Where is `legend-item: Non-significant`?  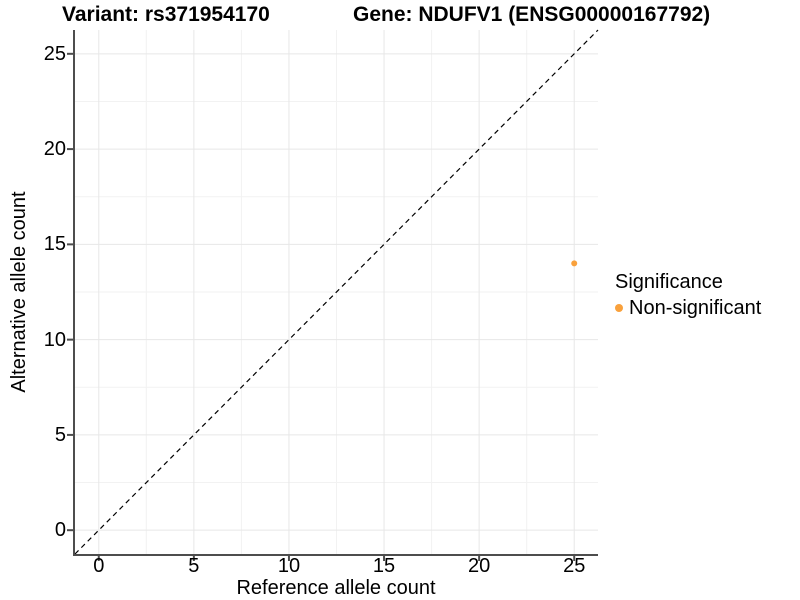 legend-item: Non-significant is located at coordinates (688, 308).